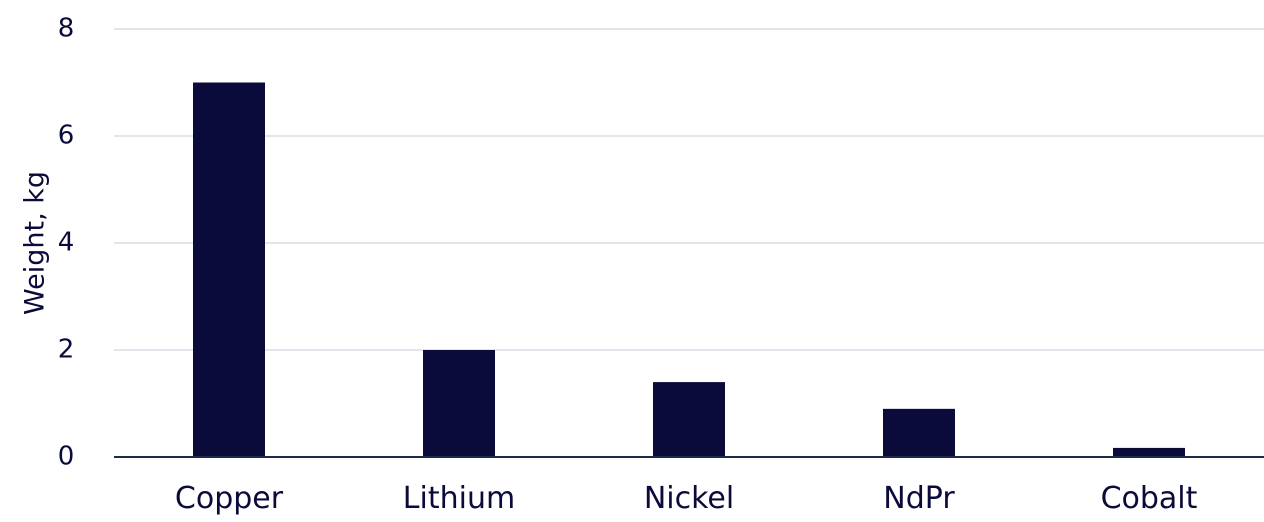  I want to click on y-tick-label: 8, so click(66, 29).